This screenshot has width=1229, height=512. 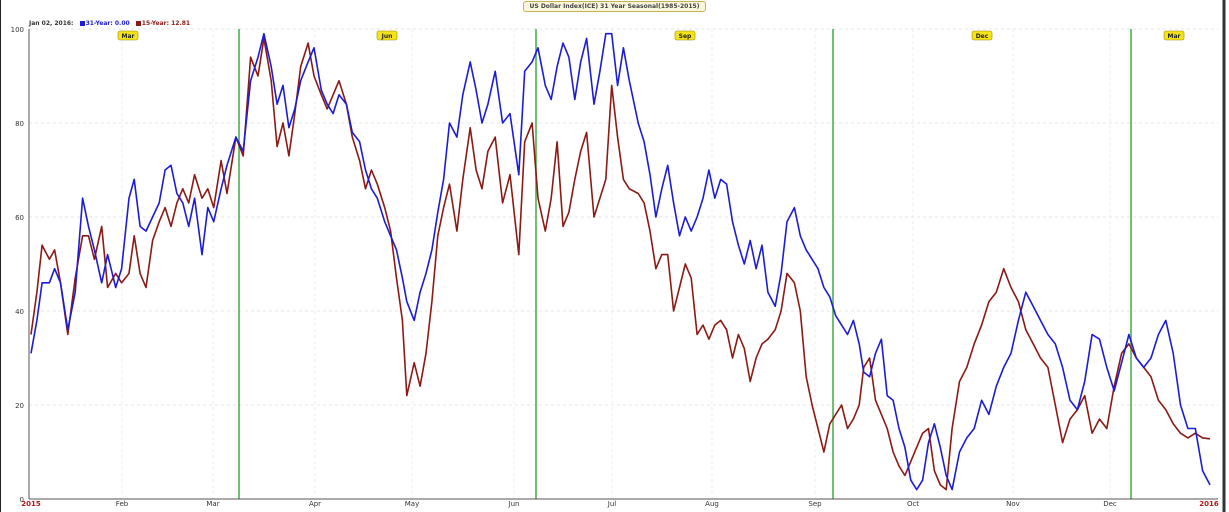 I want to click on quarter-badge: Sep, so click(x=685, y=35).